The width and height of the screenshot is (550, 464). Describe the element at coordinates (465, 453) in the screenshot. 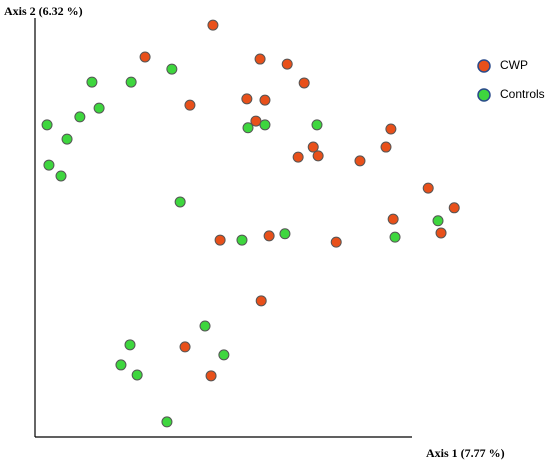

I see `x-axis-label: Axis 1 (7.77 %)` at that location.